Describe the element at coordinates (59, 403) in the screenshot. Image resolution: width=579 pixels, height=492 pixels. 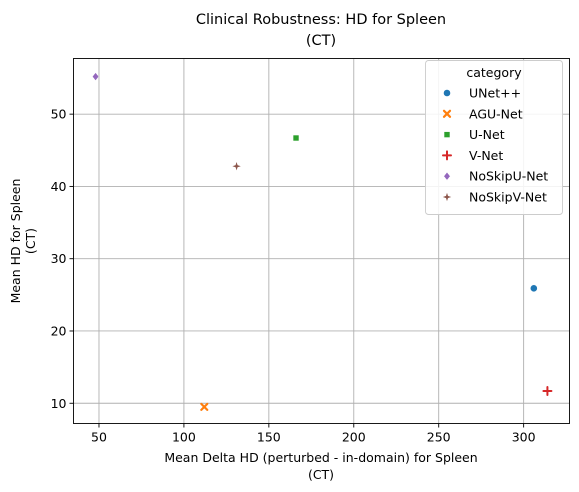
I see `y-tick-label: 10` at that location.